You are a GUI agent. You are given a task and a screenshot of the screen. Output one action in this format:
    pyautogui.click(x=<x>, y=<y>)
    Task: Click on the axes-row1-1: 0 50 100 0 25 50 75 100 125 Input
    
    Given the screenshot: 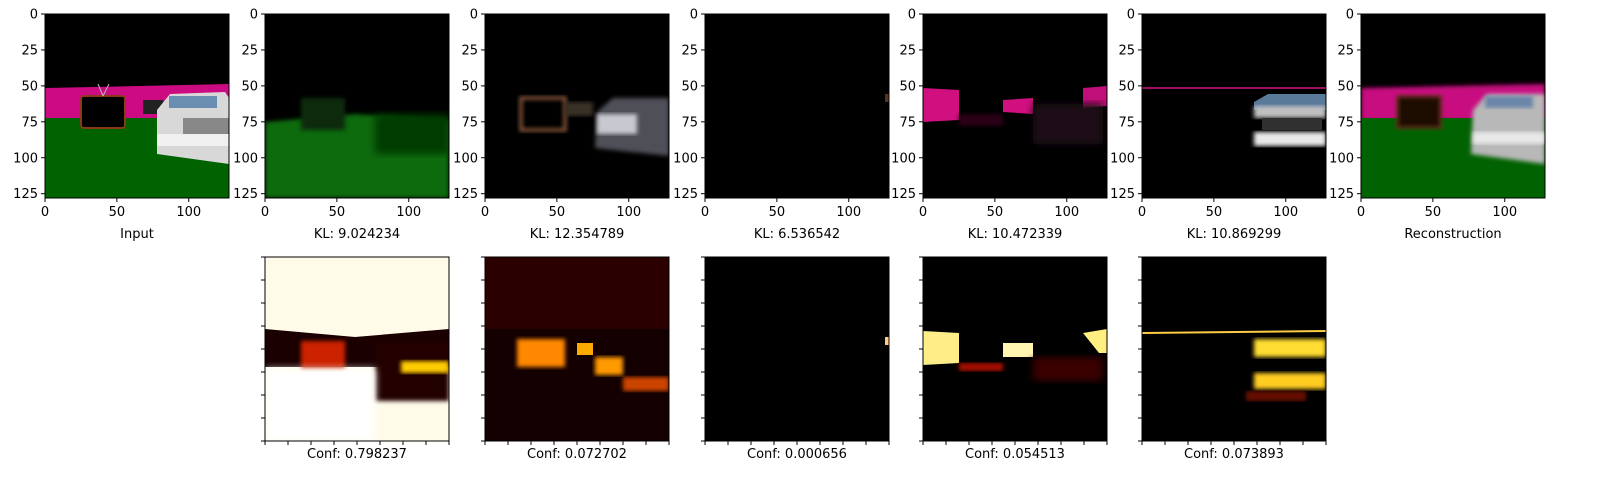 What is the action you would take?
    pyautogui.click(x=121, y=125)
    